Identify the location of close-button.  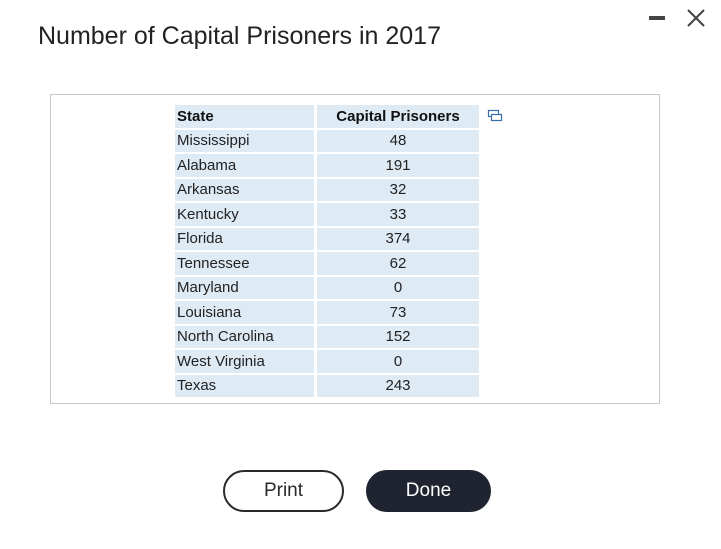
(696, 18).